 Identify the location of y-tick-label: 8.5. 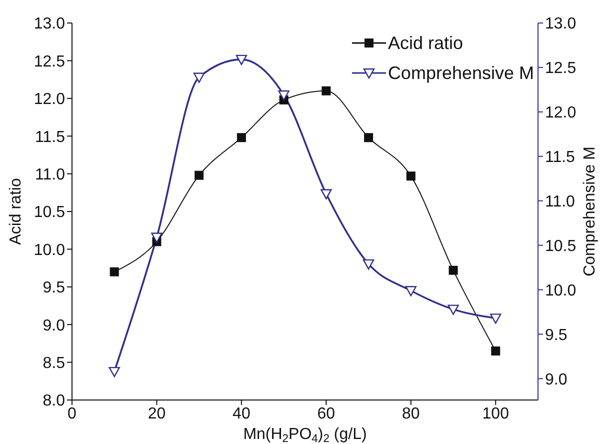
(54, 363).